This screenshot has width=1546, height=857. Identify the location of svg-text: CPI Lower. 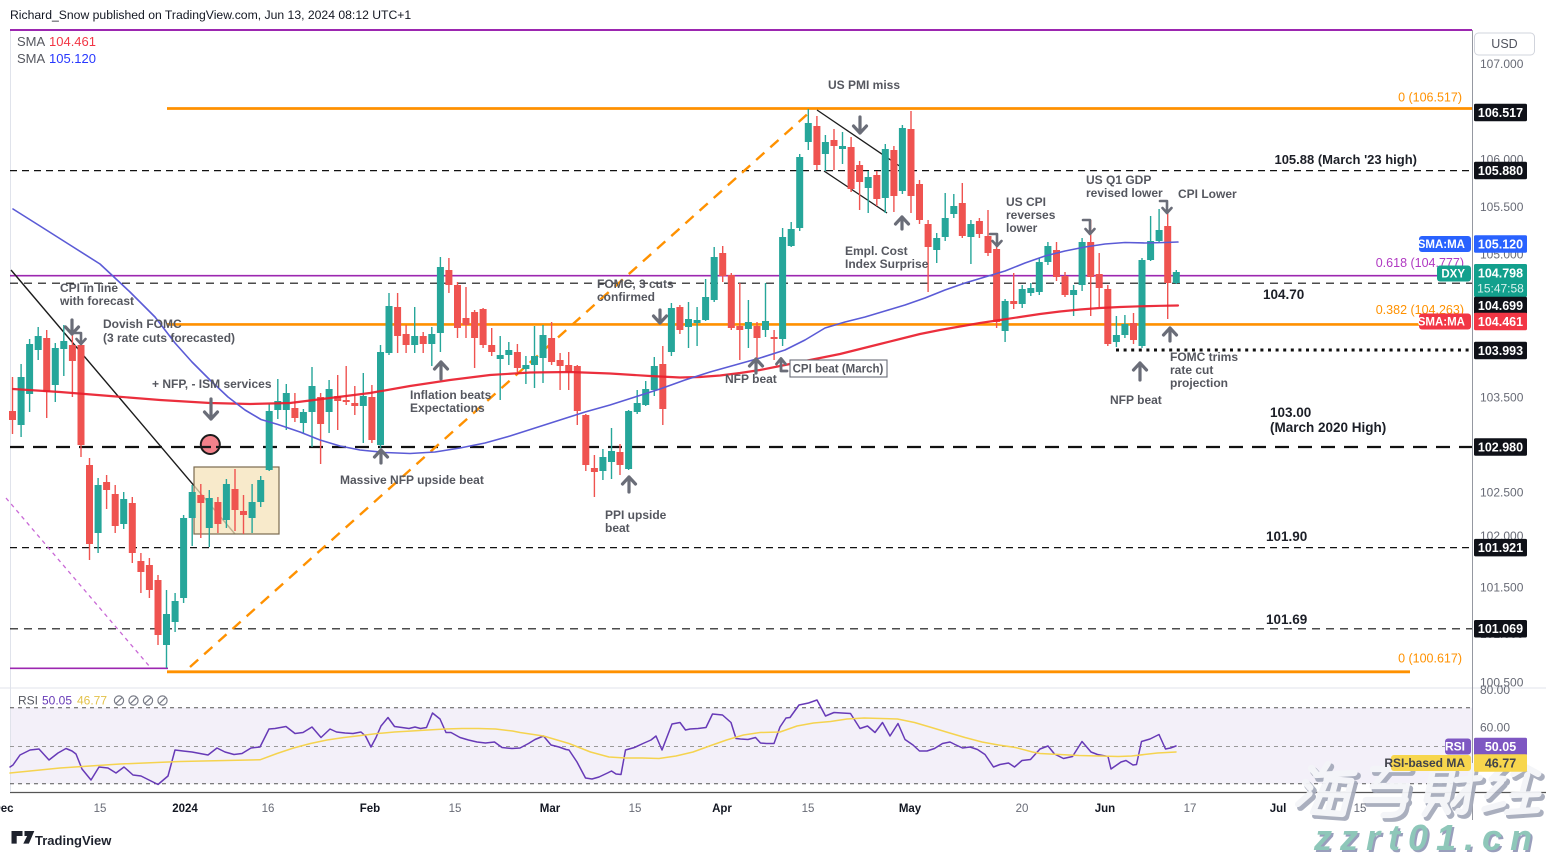
(1207, 194).